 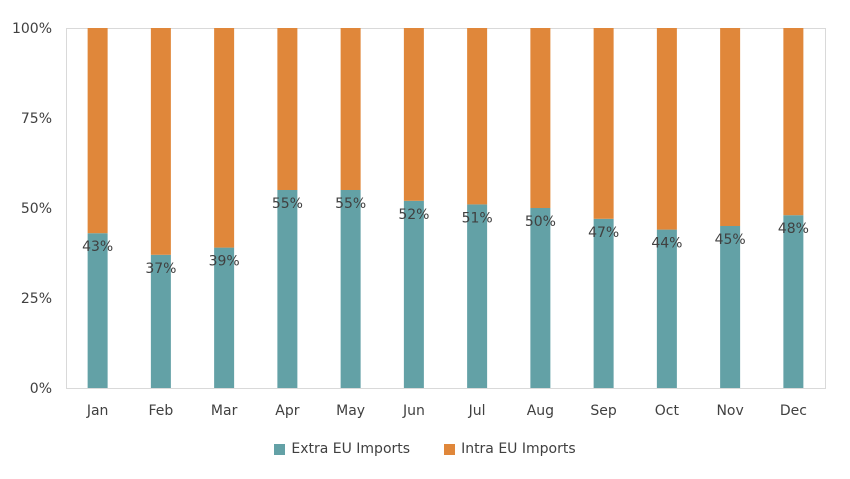 What do you see at coordinates (477, 296) in the screenshot?
I see `bar-extra-eu-jul` at bounding box center [477, 296].